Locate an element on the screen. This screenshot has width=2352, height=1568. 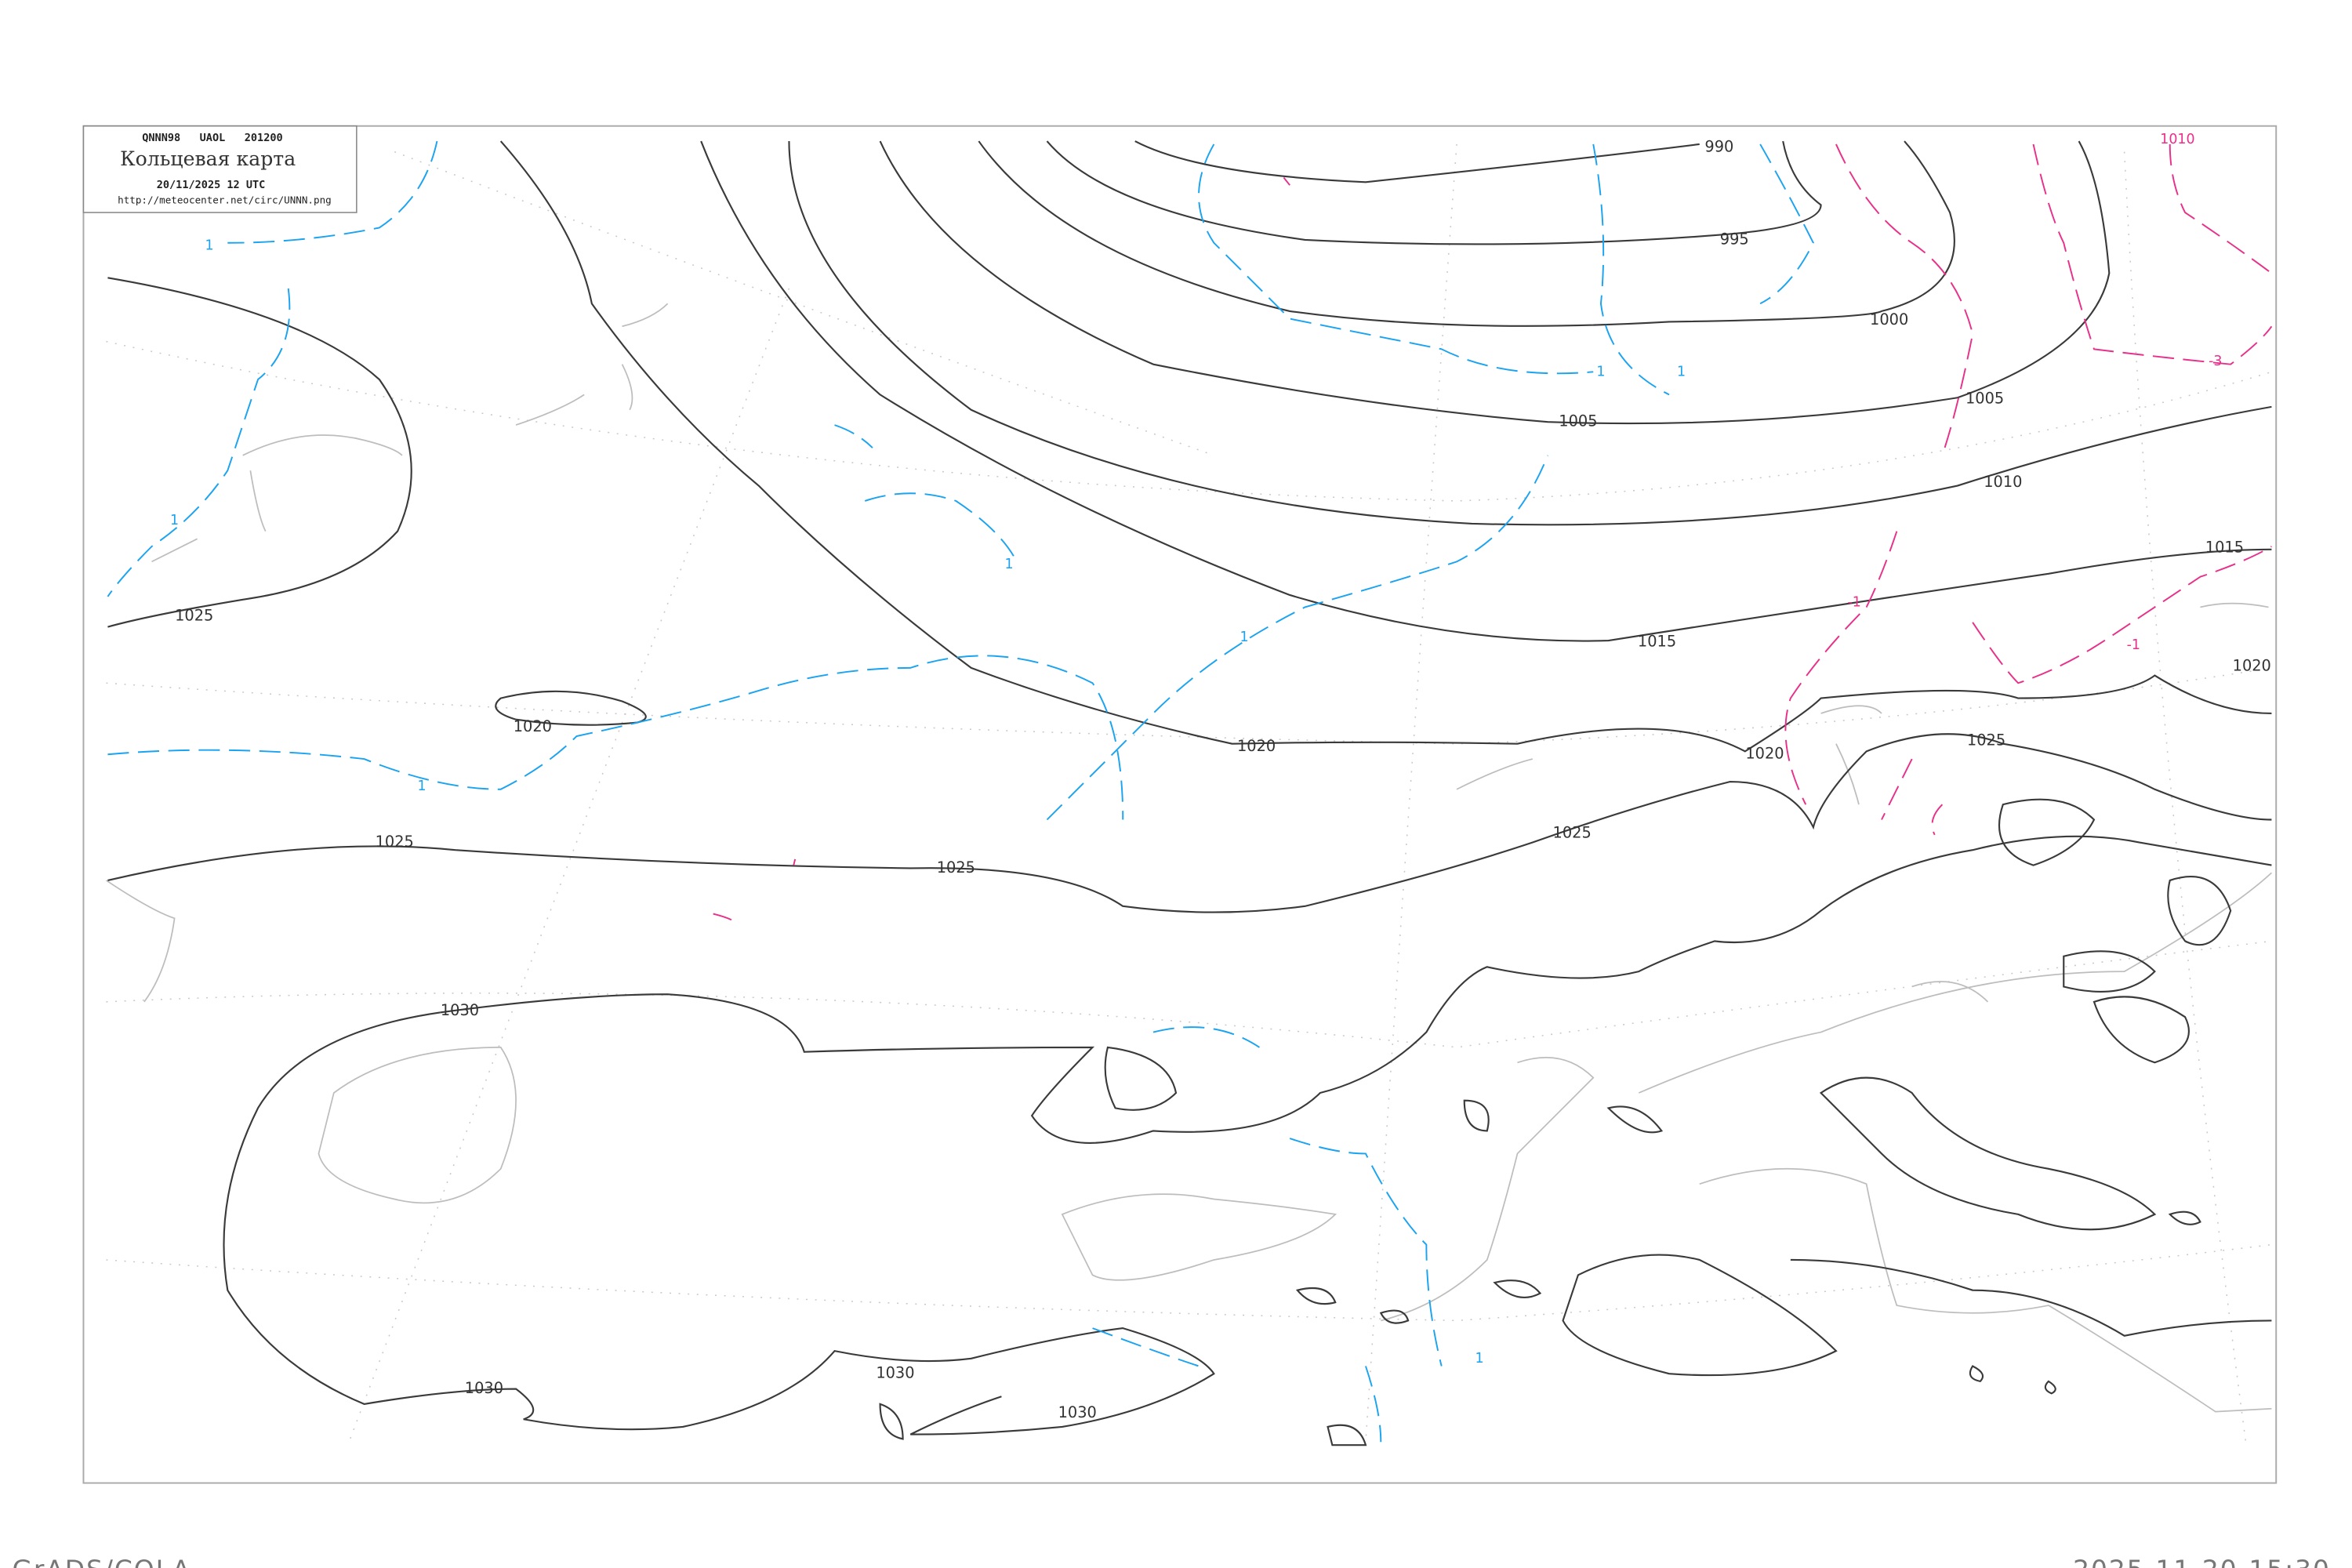
isobar-label: 1010 is located at coordinates (2003, 482).